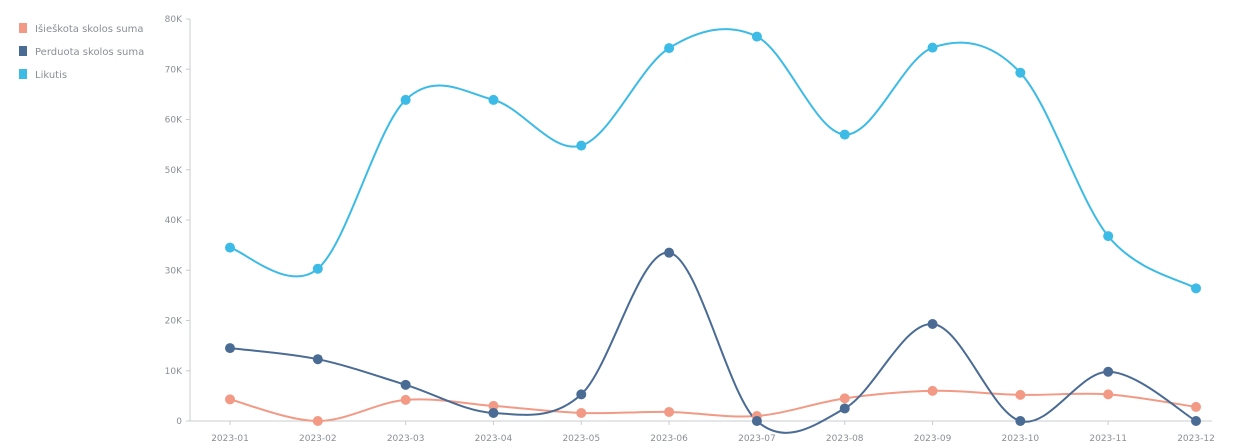 The width and height of the screenshot is (1246, 448). I want to click on x-tick-label: 2023-01, so click(230, 439).